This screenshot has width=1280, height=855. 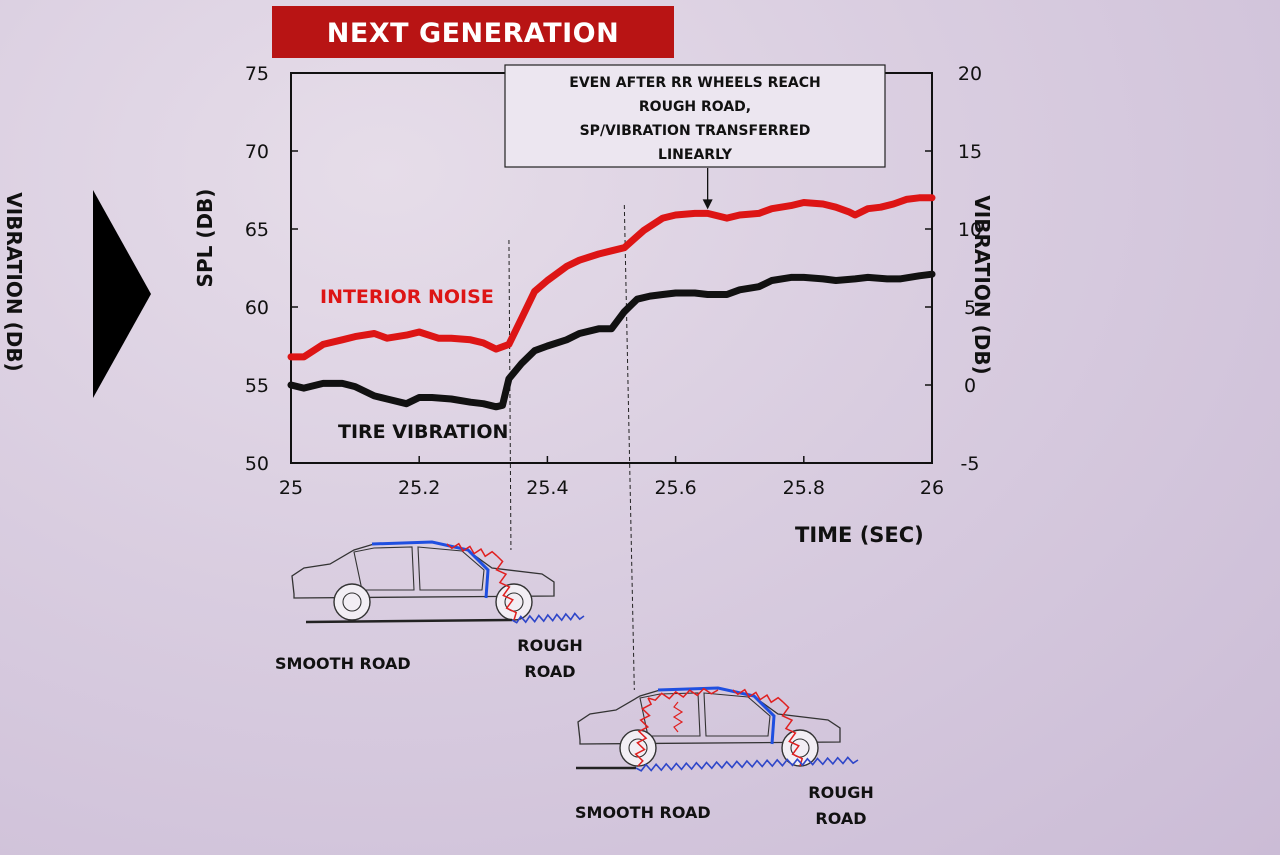 What do you see at coordinates (419, 488) in the screenshot?
I see `x-tick-label: 25.2` at bounding box center [419, 488].